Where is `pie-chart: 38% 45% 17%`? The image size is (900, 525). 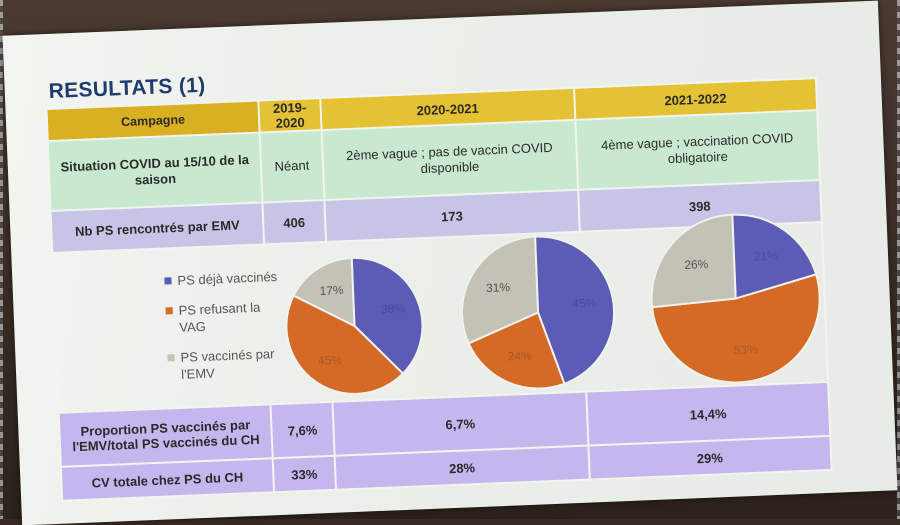 pie-chart: 38% 45% 17% is located at coordinates (354, 325).